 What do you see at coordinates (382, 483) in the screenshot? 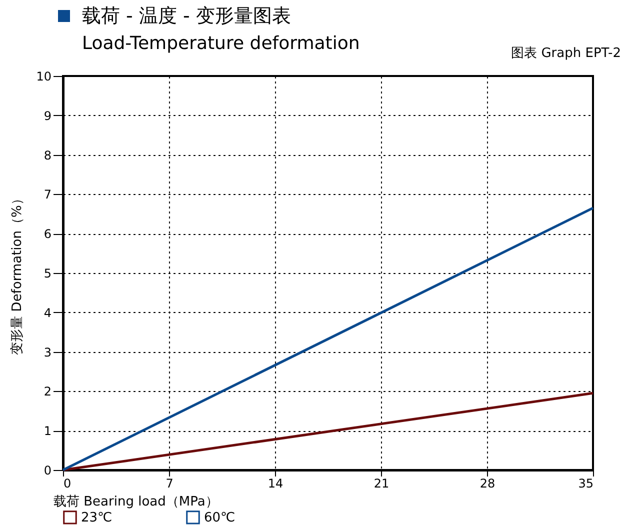
I see `x-tick-label: 21` at bounding box center [382, 483].